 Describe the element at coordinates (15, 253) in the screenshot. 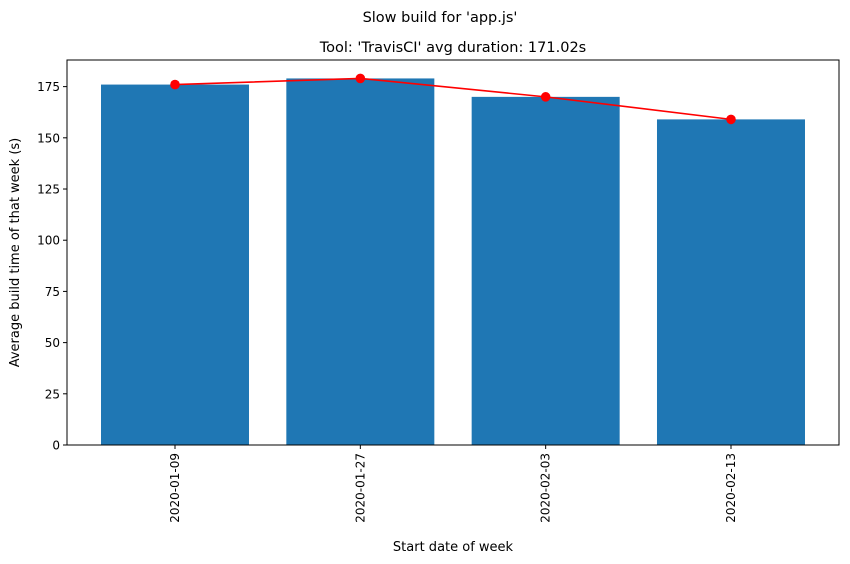

I see `y-axis-label: Average build time of that week (s)` at that location.